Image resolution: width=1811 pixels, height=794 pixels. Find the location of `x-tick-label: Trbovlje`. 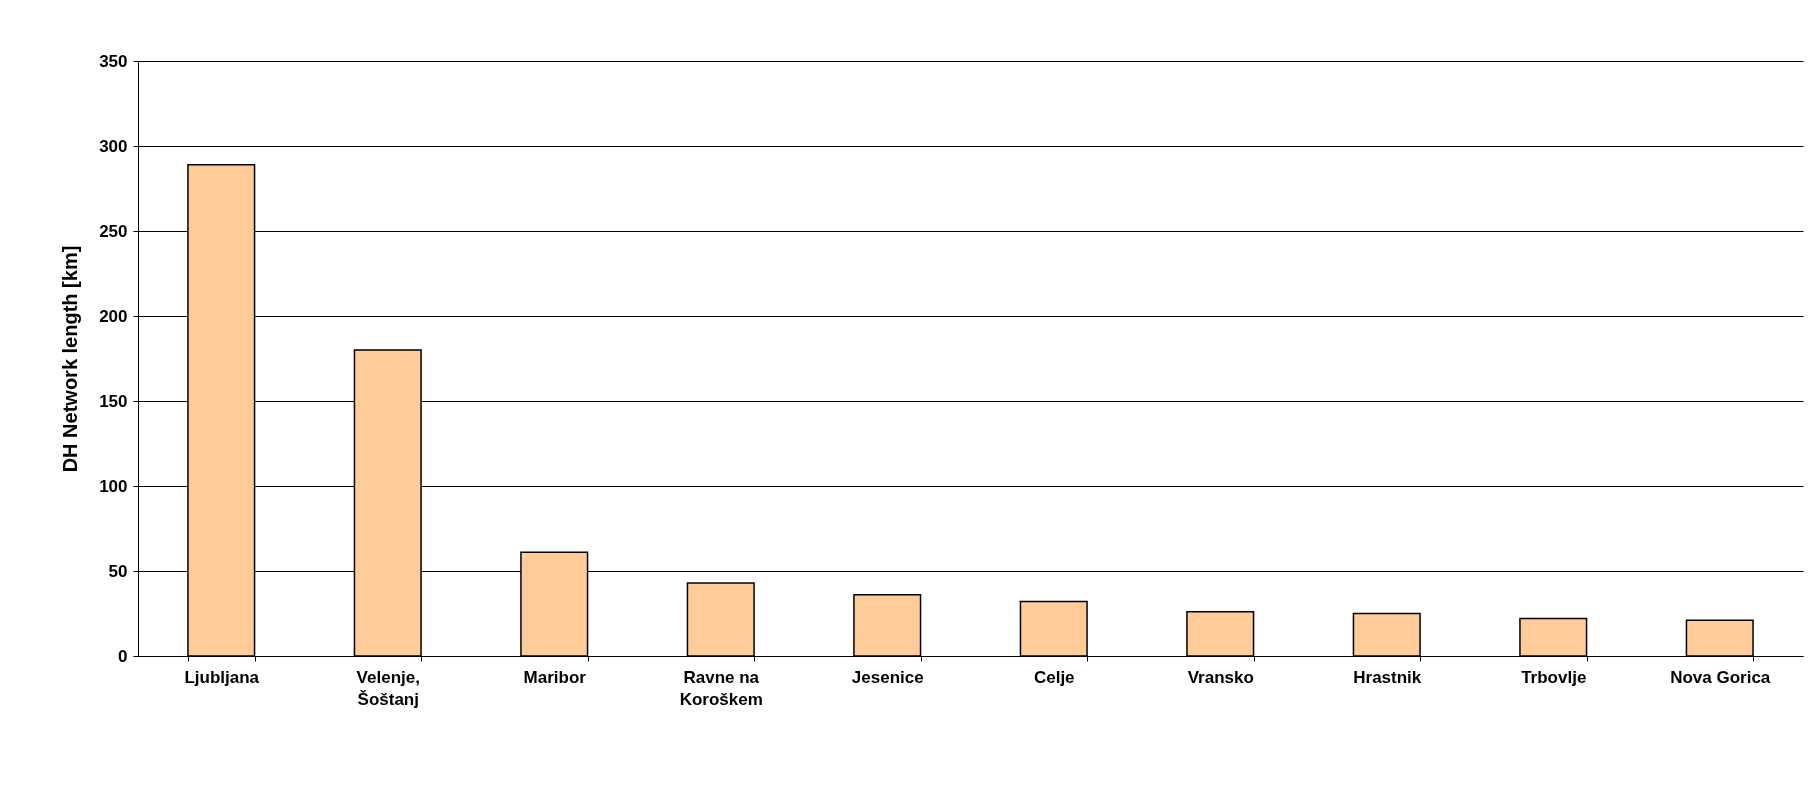

x-tick-label: Trbovlje is located at coordinates (1554, 677).